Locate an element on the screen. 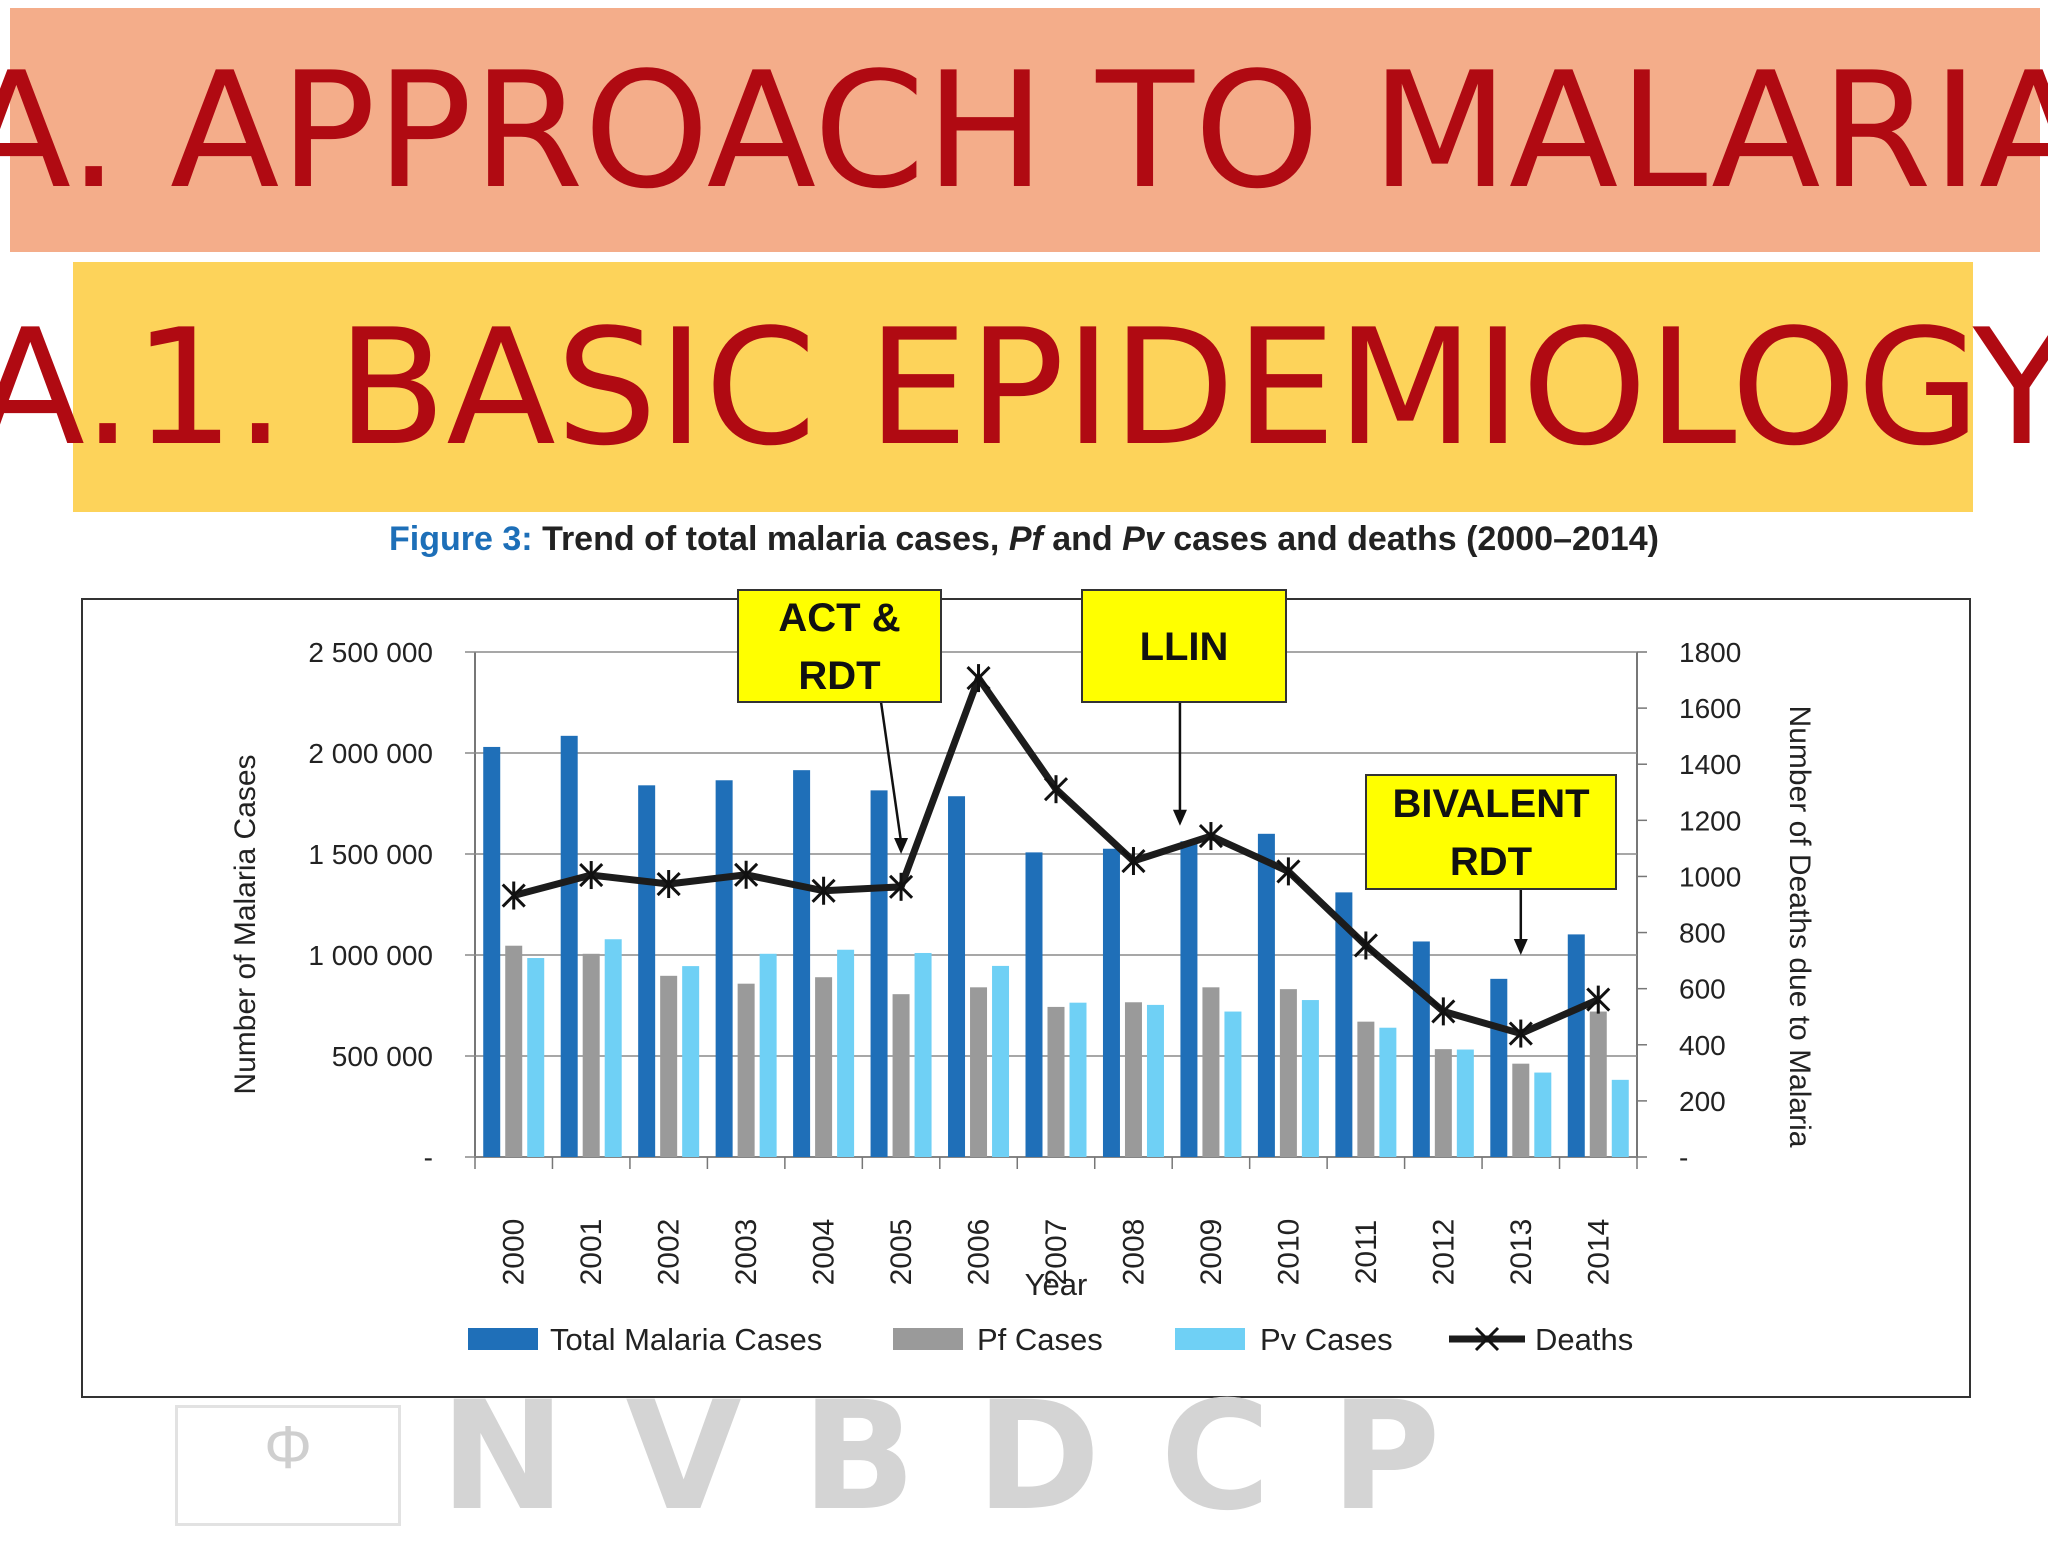  y-tick-label: 2 500 000 is located at coordinates (370, 652).